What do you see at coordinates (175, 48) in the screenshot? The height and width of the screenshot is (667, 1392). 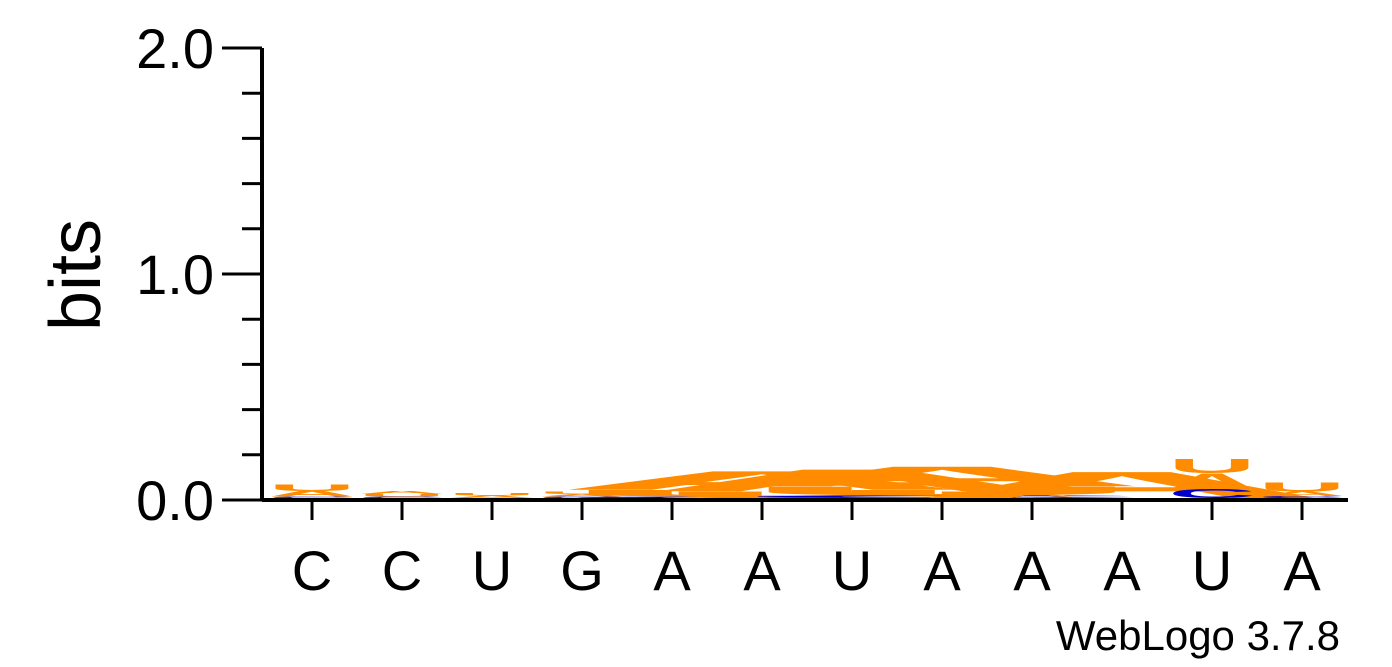 I see `y-tick-label: 2.0` at bounding box center [175, 48].